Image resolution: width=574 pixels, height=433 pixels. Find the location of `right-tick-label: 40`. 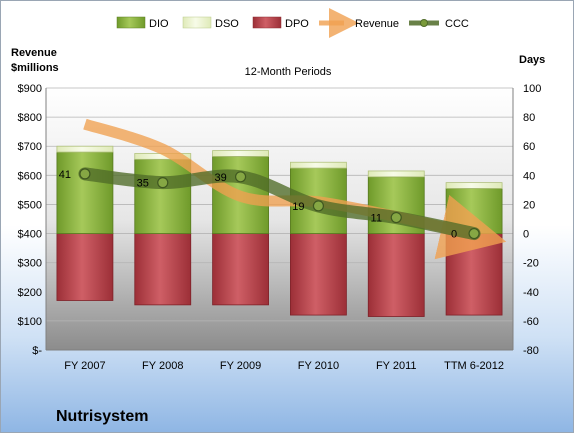

right-tick-label: 40 is located at coordinates (529, 176).